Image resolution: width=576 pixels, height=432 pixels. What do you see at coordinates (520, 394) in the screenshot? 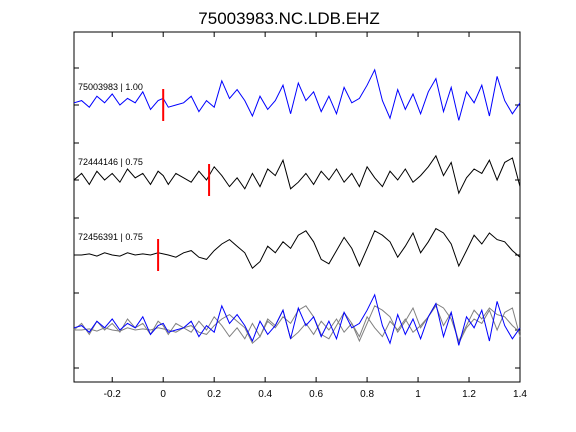
I see `x-tick-label: 1.4` at bounding box center [520, 394].